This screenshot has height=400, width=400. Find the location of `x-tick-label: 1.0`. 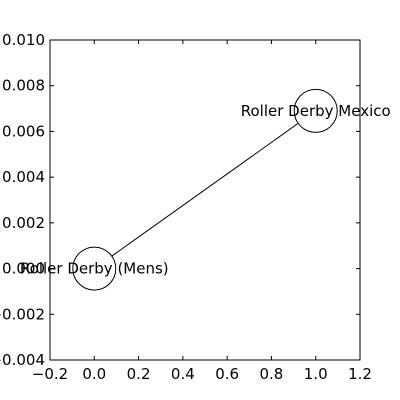

x-tick-label: 1.0 is located at coordinates (316, 374).